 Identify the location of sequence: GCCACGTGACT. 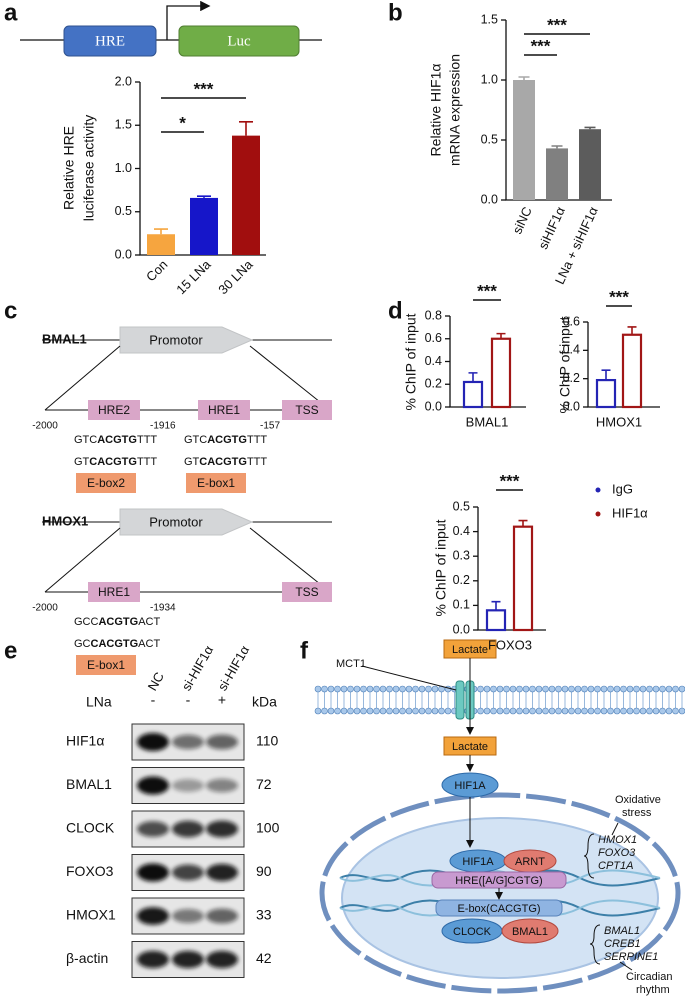
(117, 644).